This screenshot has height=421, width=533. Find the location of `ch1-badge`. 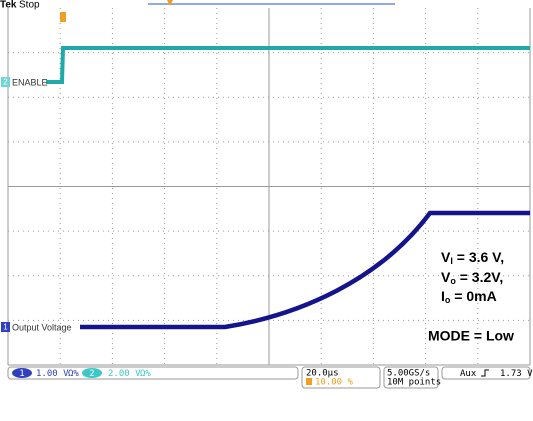

ch1-badge is located at coordinates (22, 373).